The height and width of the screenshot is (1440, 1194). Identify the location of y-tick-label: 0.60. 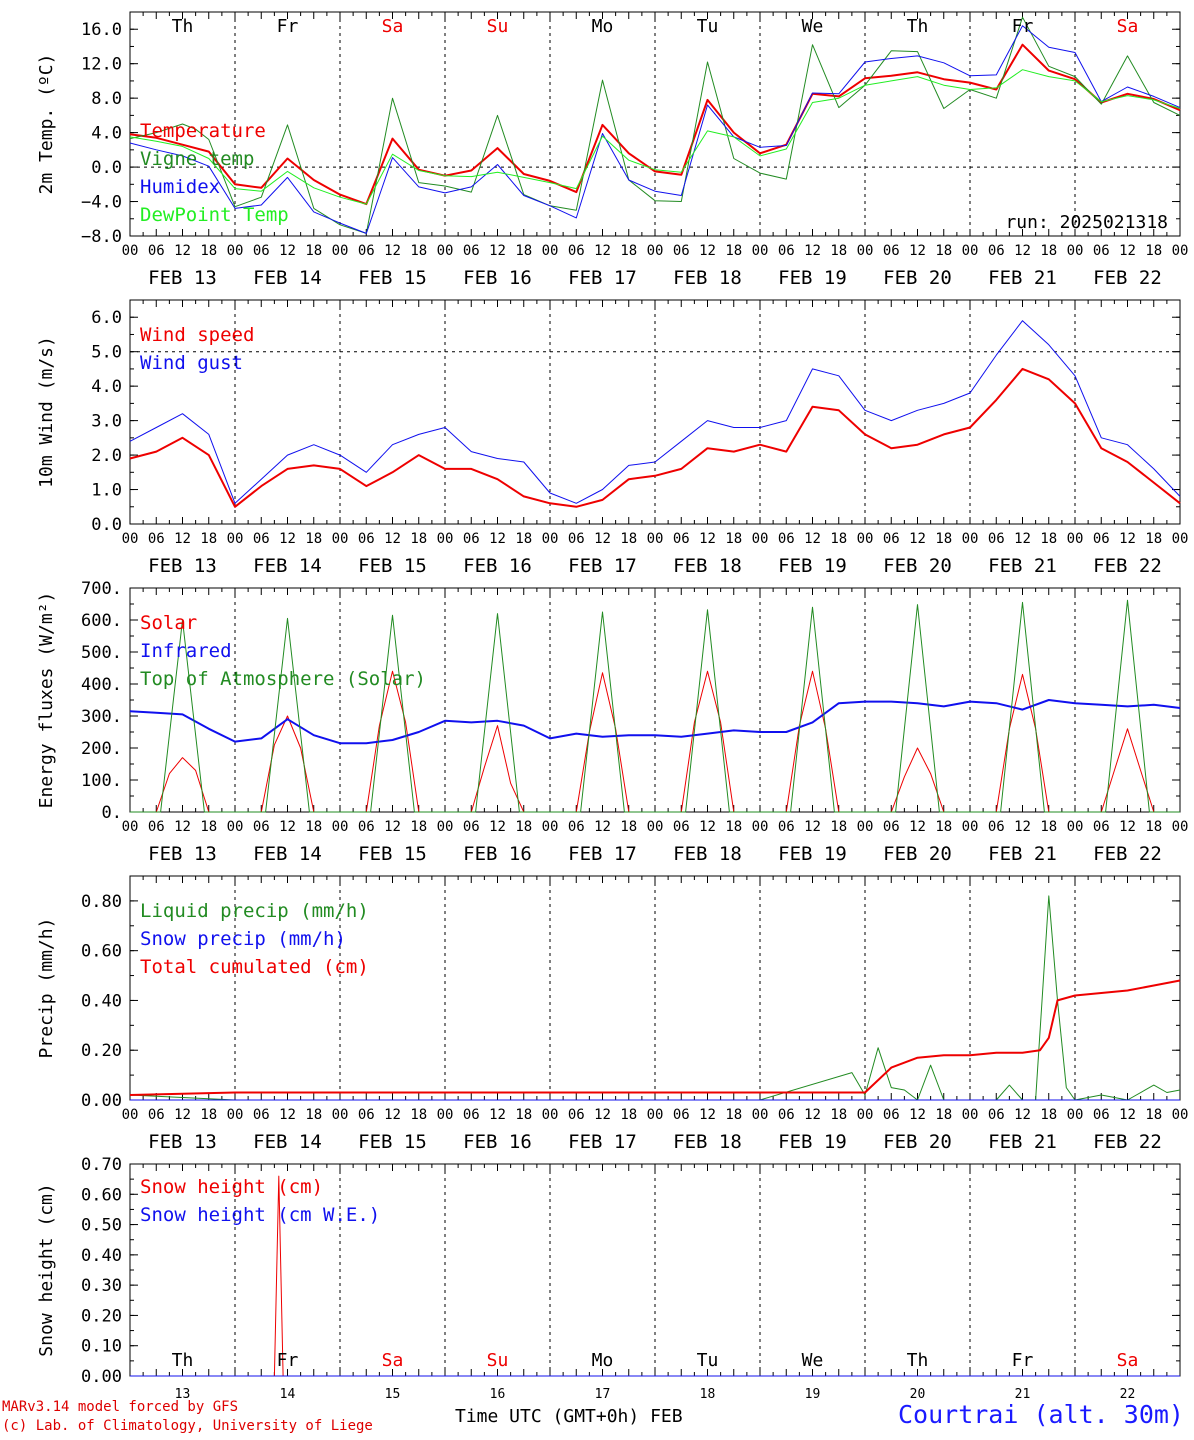
(101, 952).